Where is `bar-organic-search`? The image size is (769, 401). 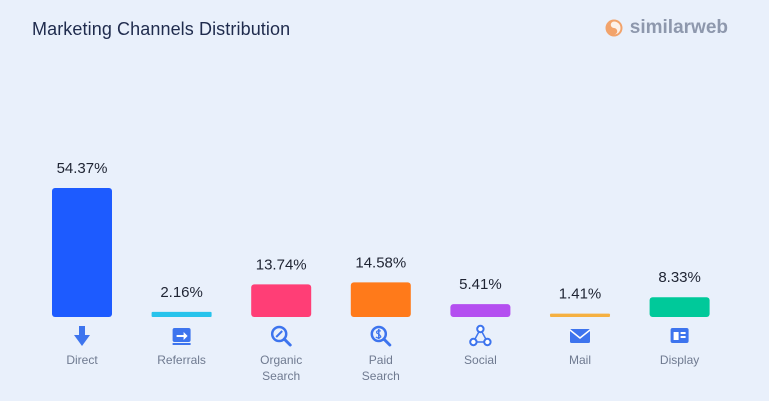 bar-organic-search is located at coordinates (281, 300).